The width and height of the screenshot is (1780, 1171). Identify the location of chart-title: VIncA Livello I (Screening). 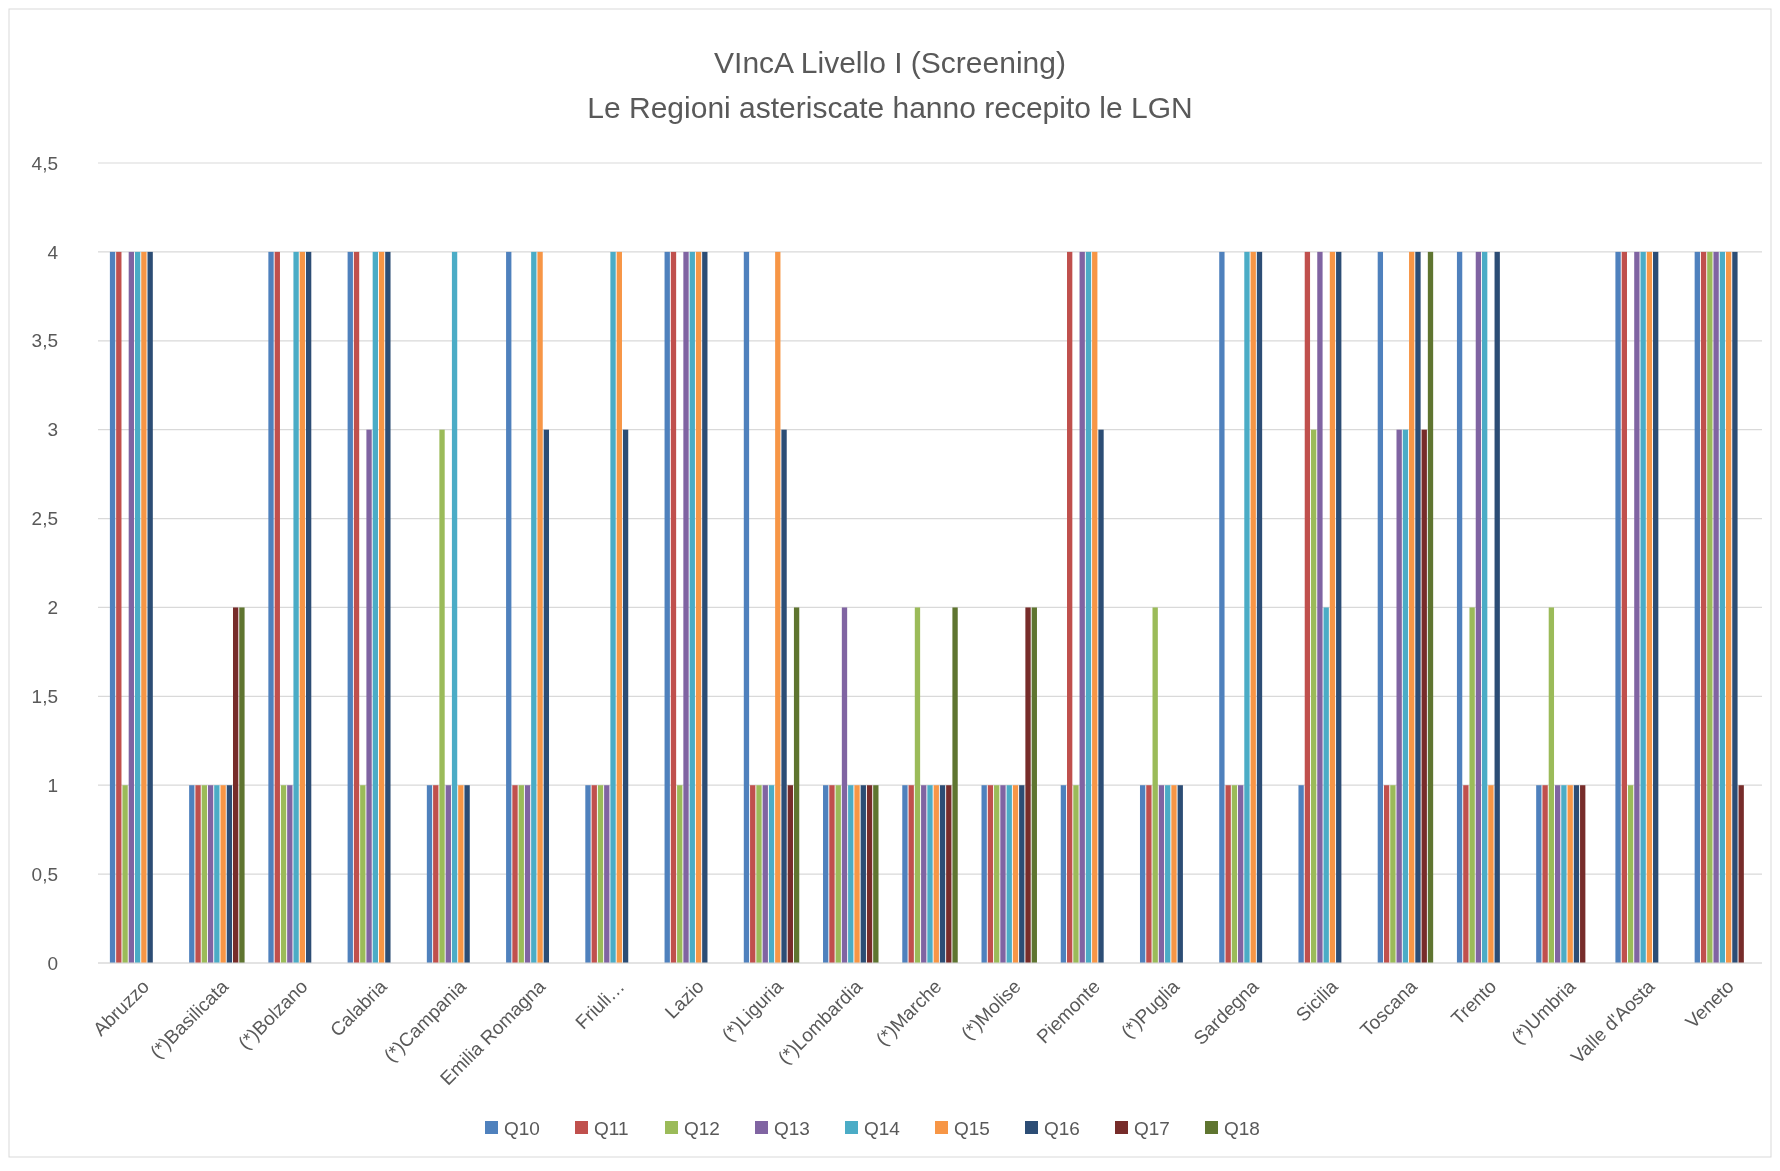
(890, 62).